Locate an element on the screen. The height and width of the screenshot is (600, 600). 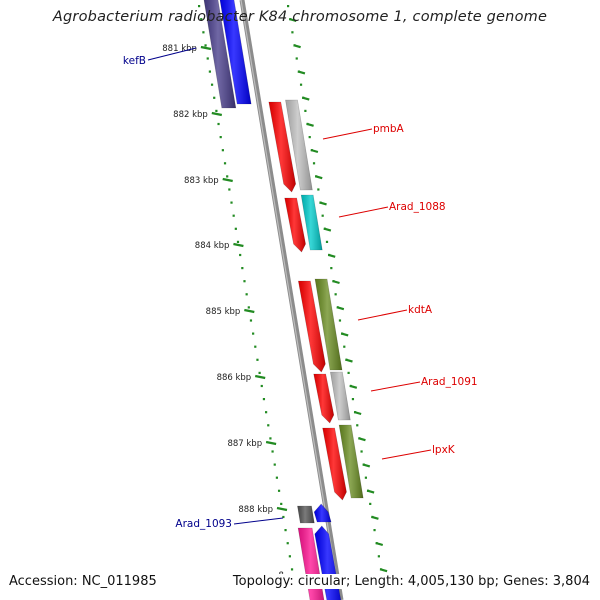
gene-Arad_1093-cog-bar is located at coordinates (306, 514).